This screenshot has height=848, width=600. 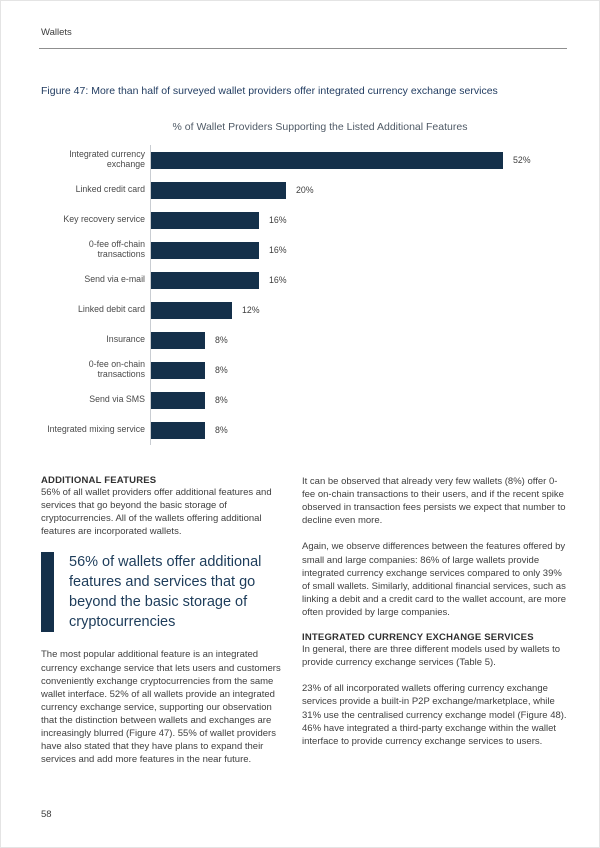 What do you see at coordinates (96, 429) in the screenshot?
I see `chart-category-label: Integrated mixing service` at bounding box center [96, 429].